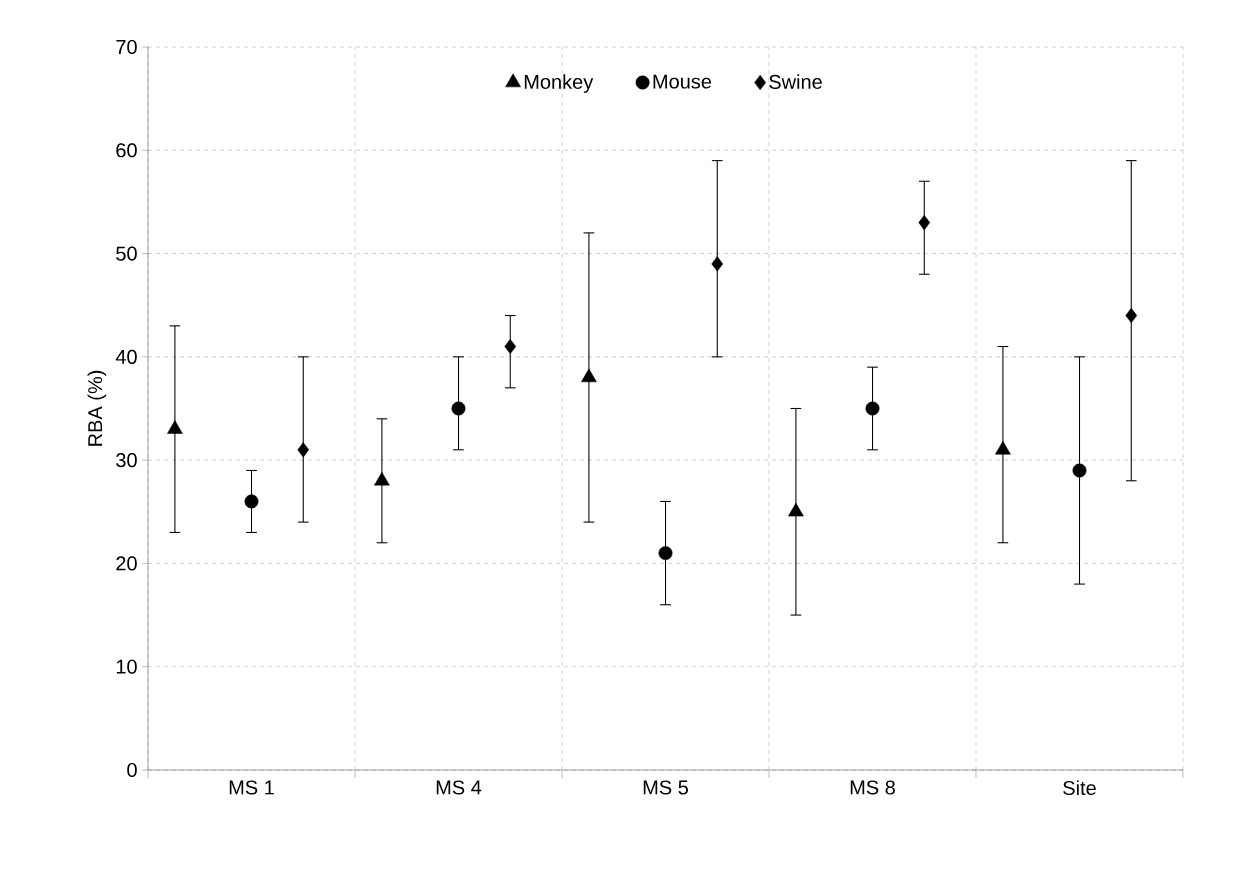 Image resolution: width=1249 pixels, height=871 pixels. Describe the element at coordinates (126, 253) in the screenshot. I see `y-tick-label: 50` at that location.